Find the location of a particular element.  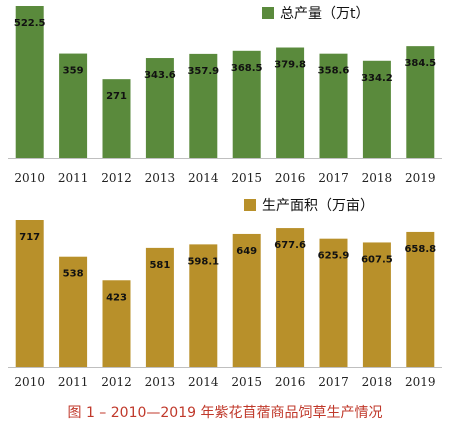

value-label-2011: 538 is located at coordinates (73, 274).